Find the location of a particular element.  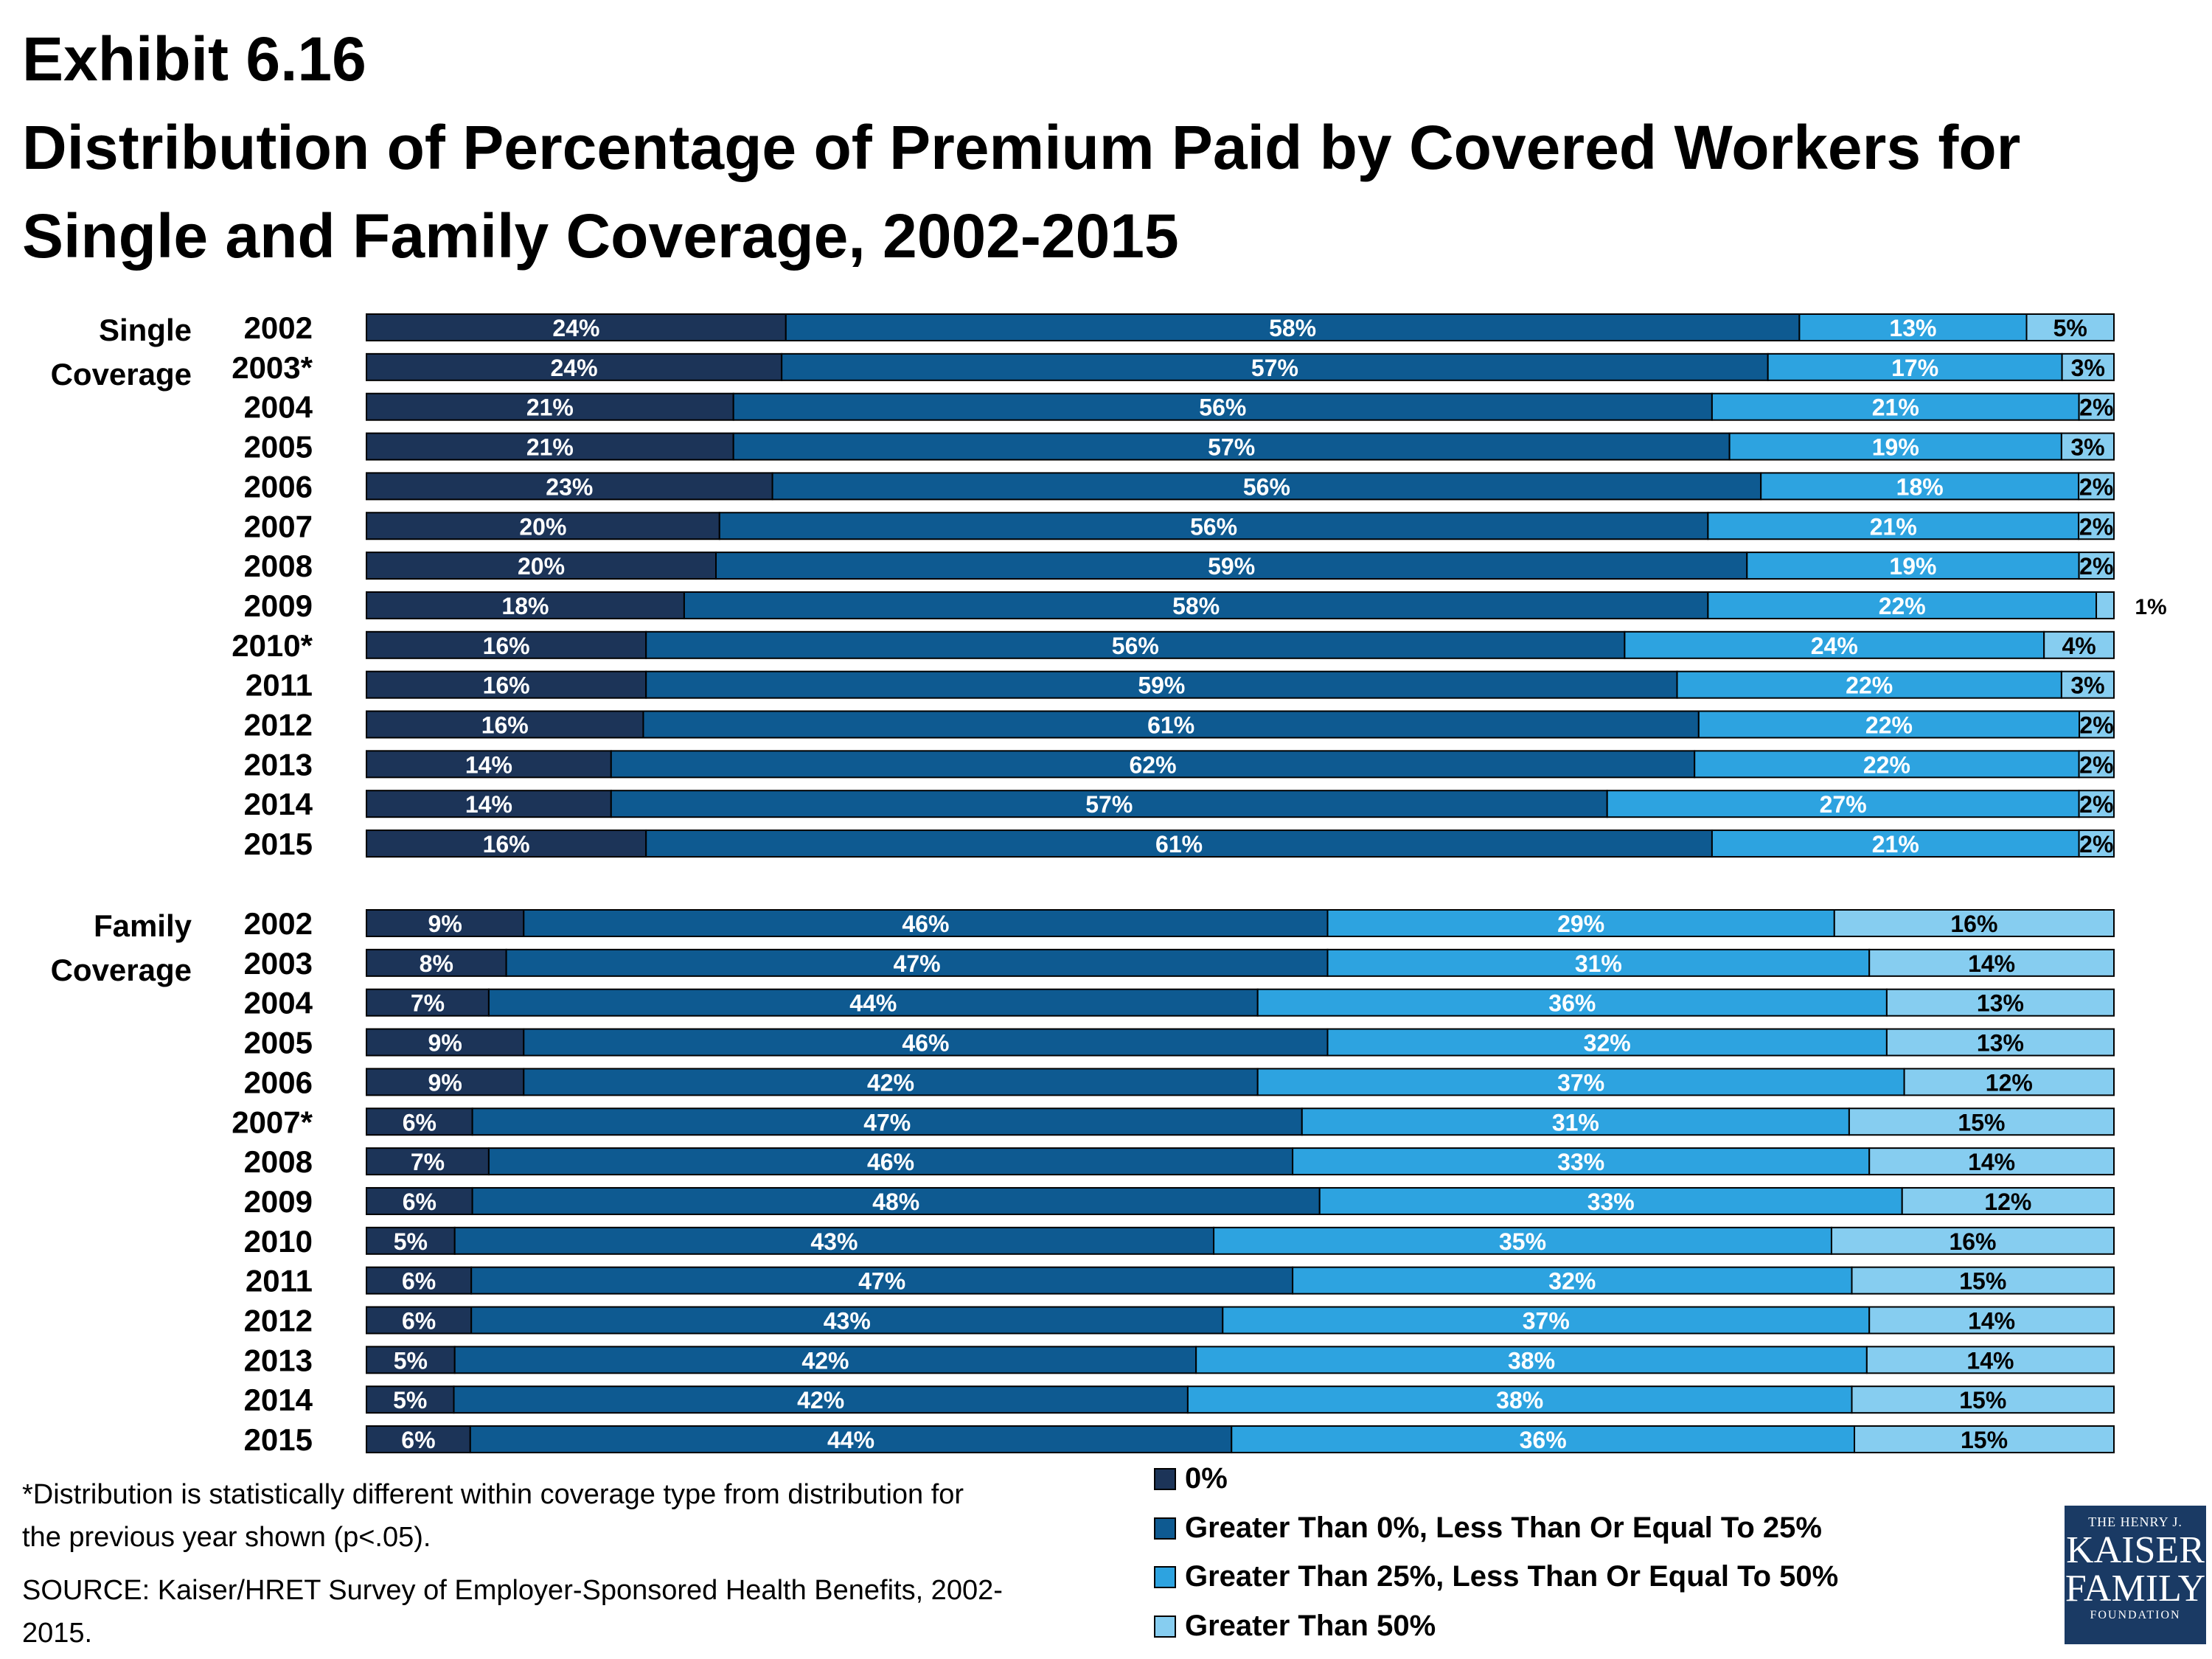

data-label: 56% is located at coordinates (1213, 526).